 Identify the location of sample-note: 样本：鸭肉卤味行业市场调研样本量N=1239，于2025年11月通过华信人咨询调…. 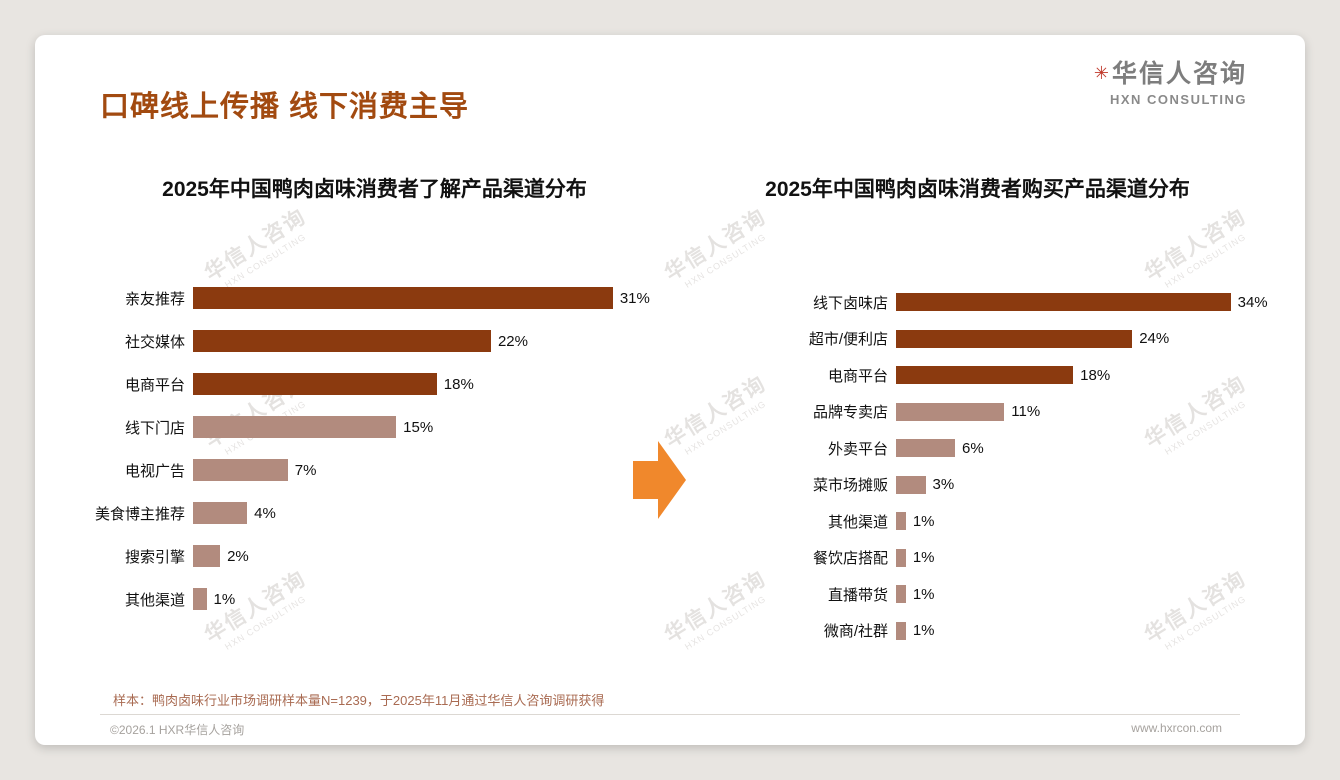
(359, 700).